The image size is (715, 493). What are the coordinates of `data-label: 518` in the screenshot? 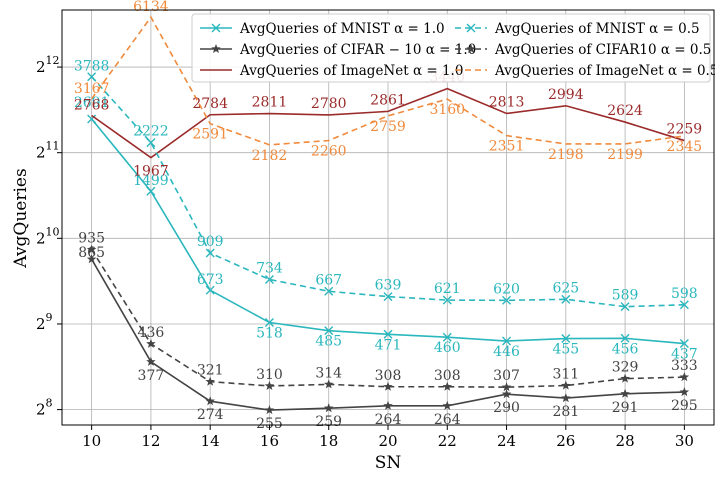 It's located at (269, 334).